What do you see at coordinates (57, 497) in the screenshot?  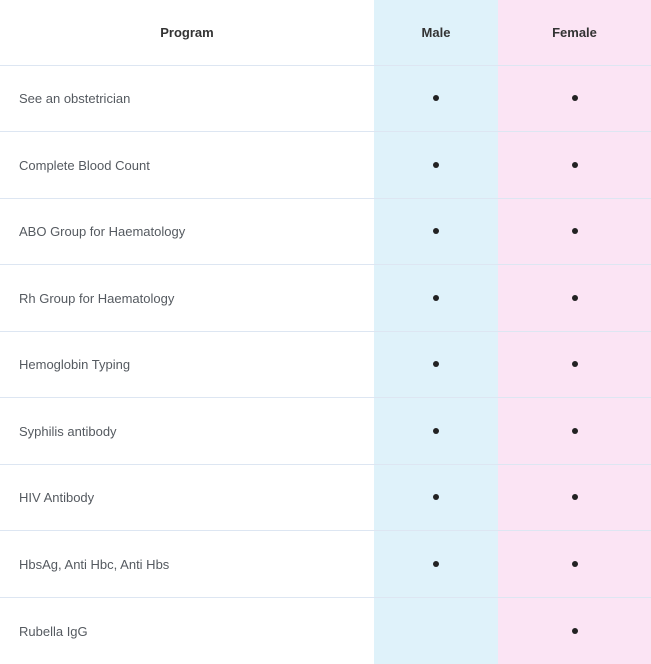 I see `program-name: HIV Antibody` at bounding box center [57, 497].